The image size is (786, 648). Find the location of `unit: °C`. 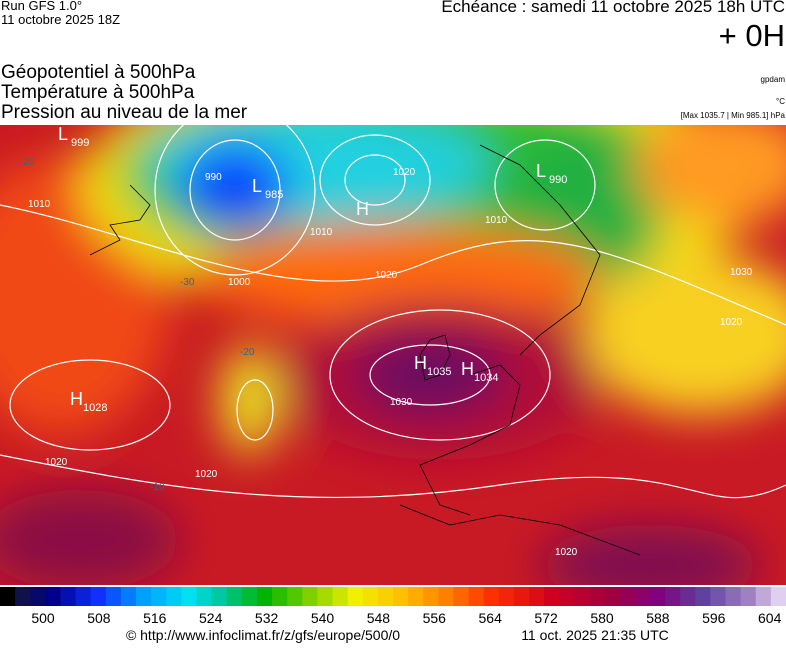

unit: °C is located at coordinates (780, 101).